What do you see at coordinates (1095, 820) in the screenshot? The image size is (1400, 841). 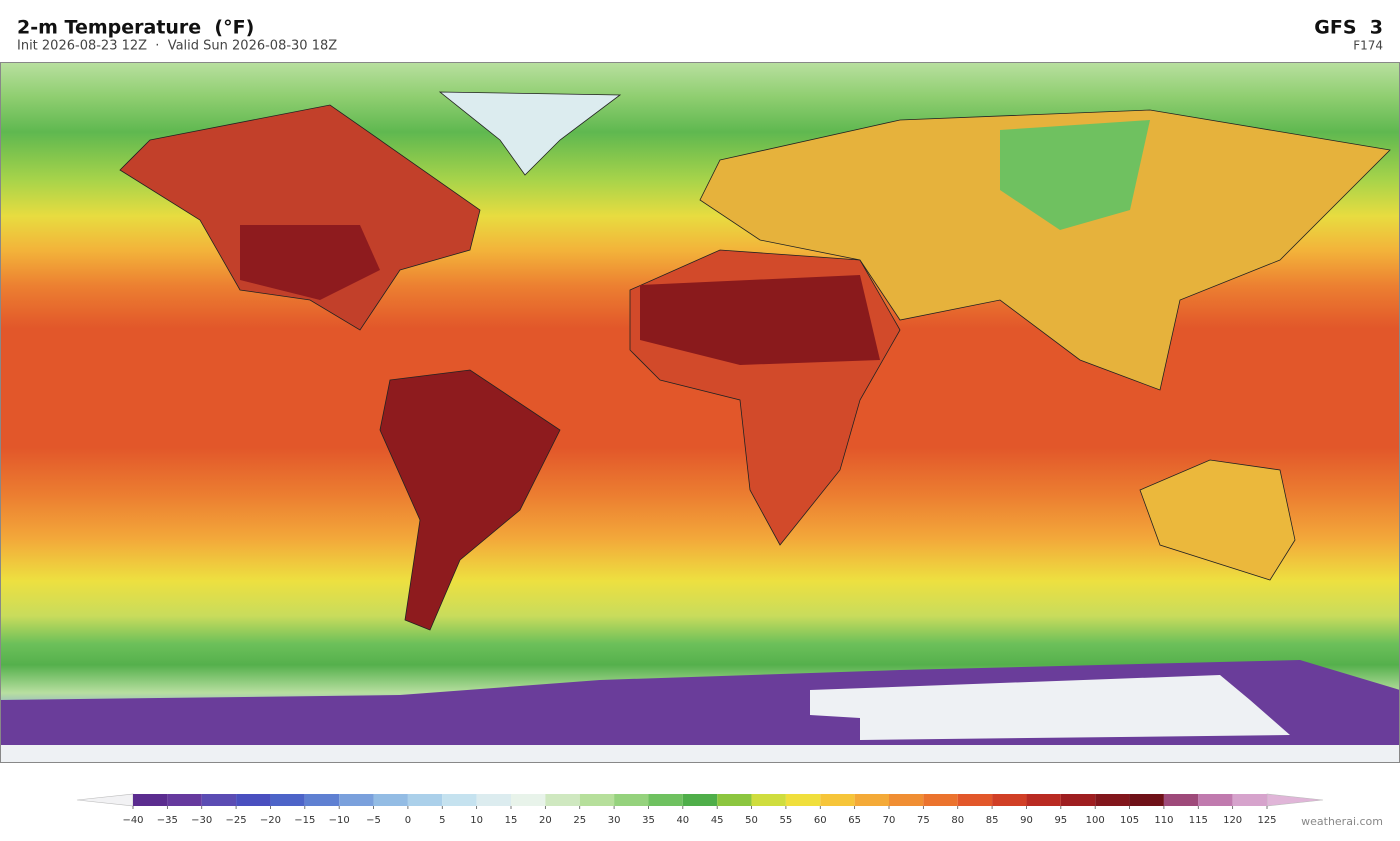 I see `tick-label: 100` at bounding box center [1095, 820].